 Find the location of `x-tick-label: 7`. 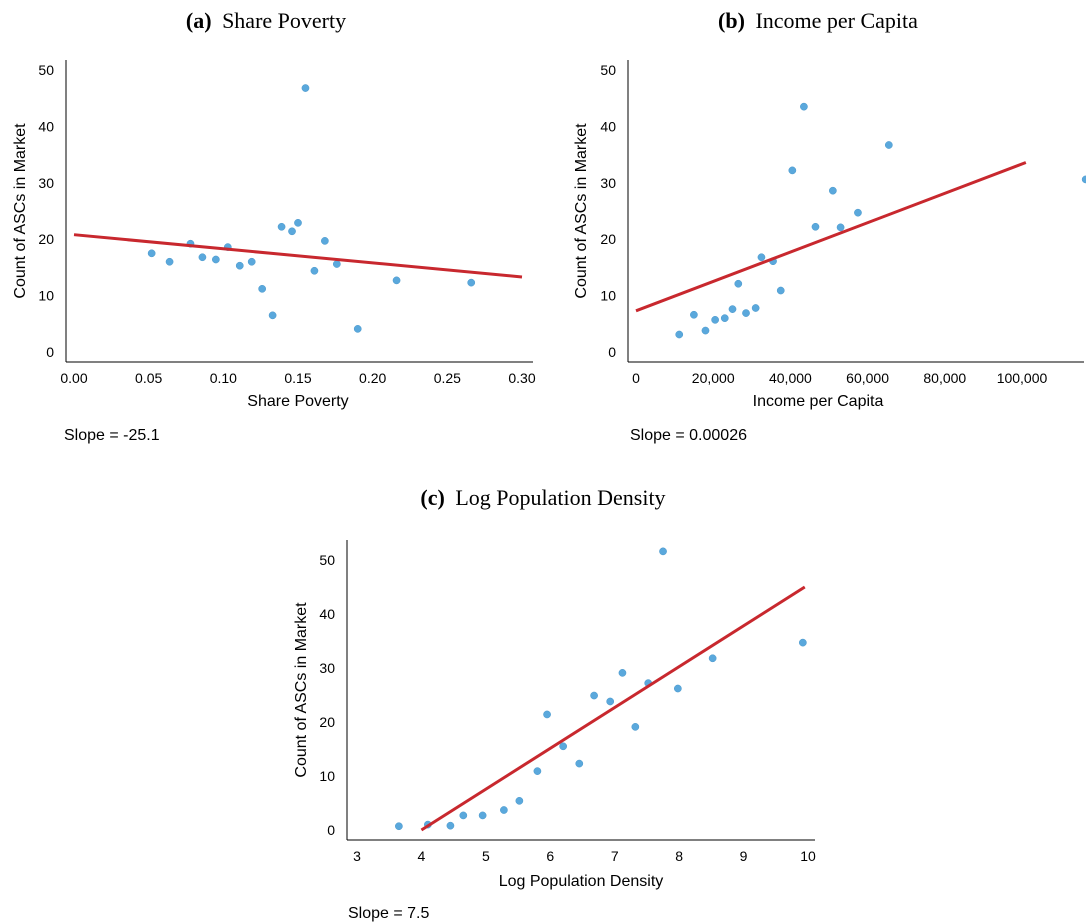

x-tick-label: 7 is located at coordinates (615, 856).